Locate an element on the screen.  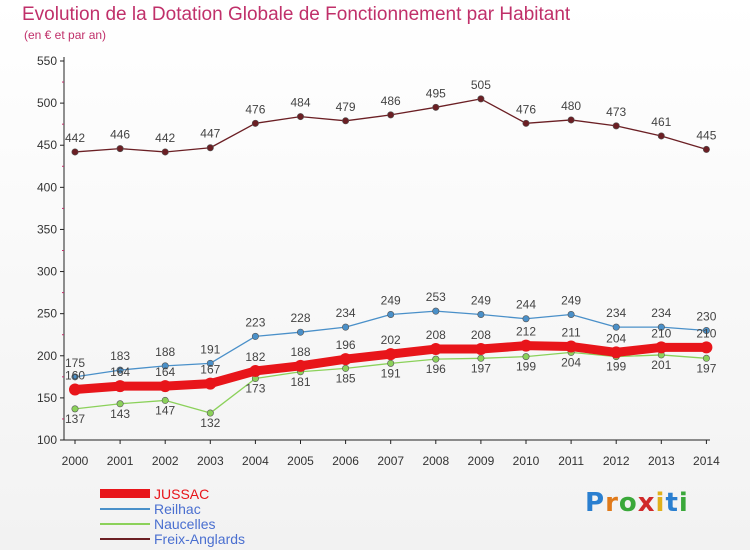
x-tick-label: 2011 is located at coordinates (571, 461).